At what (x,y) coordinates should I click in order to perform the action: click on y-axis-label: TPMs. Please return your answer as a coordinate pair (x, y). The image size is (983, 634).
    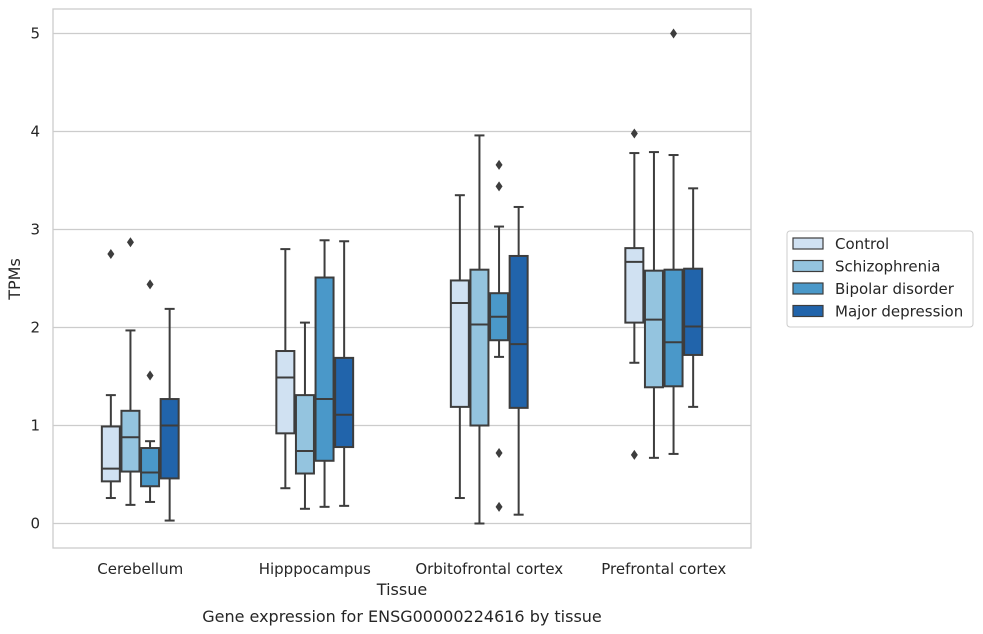
    Looking at the image, I should click on (14, 279).